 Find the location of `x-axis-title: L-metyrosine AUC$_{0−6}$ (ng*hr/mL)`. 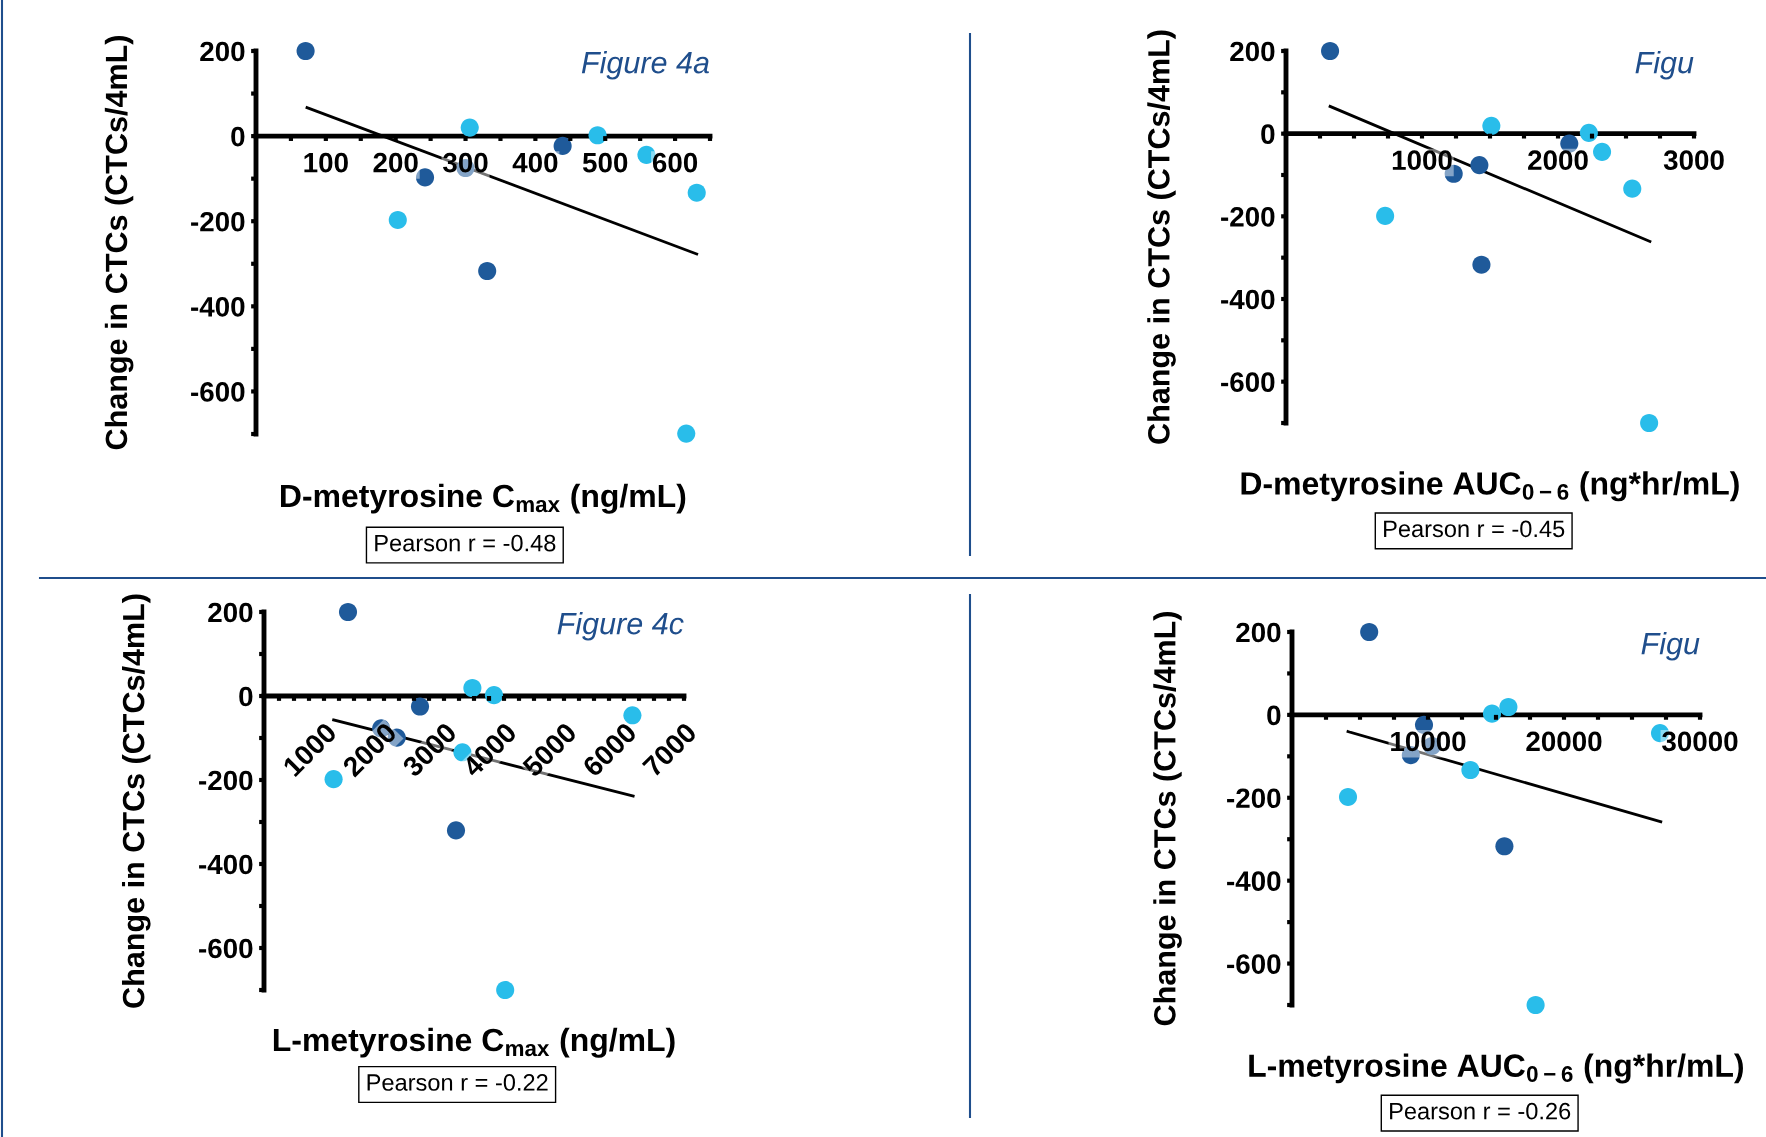

x-axis-title: L-metyrosine AUC$_{0−6}$ (ng*hr/mL) is located at coordinates (1496, 1068).